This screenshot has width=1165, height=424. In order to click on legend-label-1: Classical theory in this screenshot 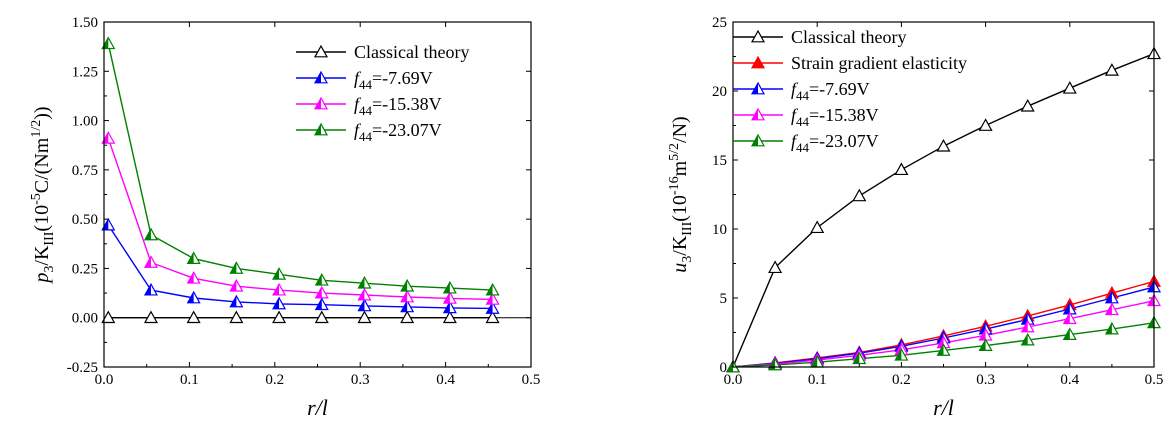, I will do `click(411, 52)`.